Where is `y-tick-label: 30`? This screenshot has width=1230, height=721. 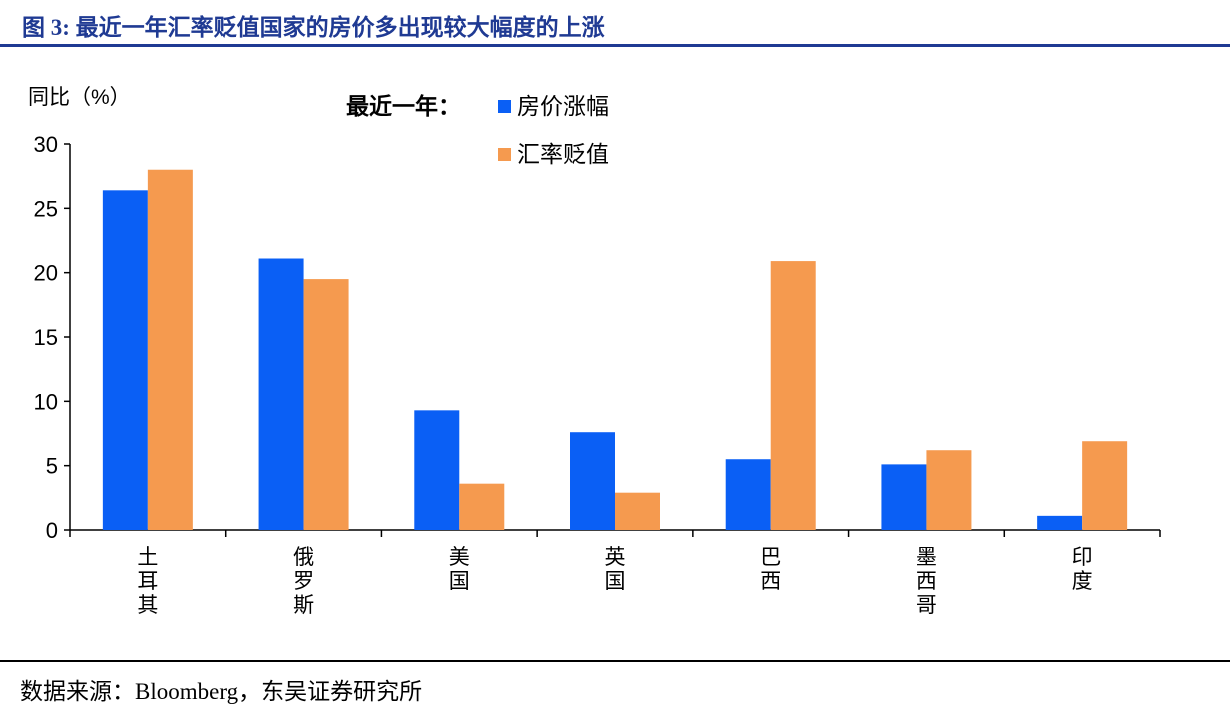 y-tick-label: 30 is located at coordinates (46, 144).